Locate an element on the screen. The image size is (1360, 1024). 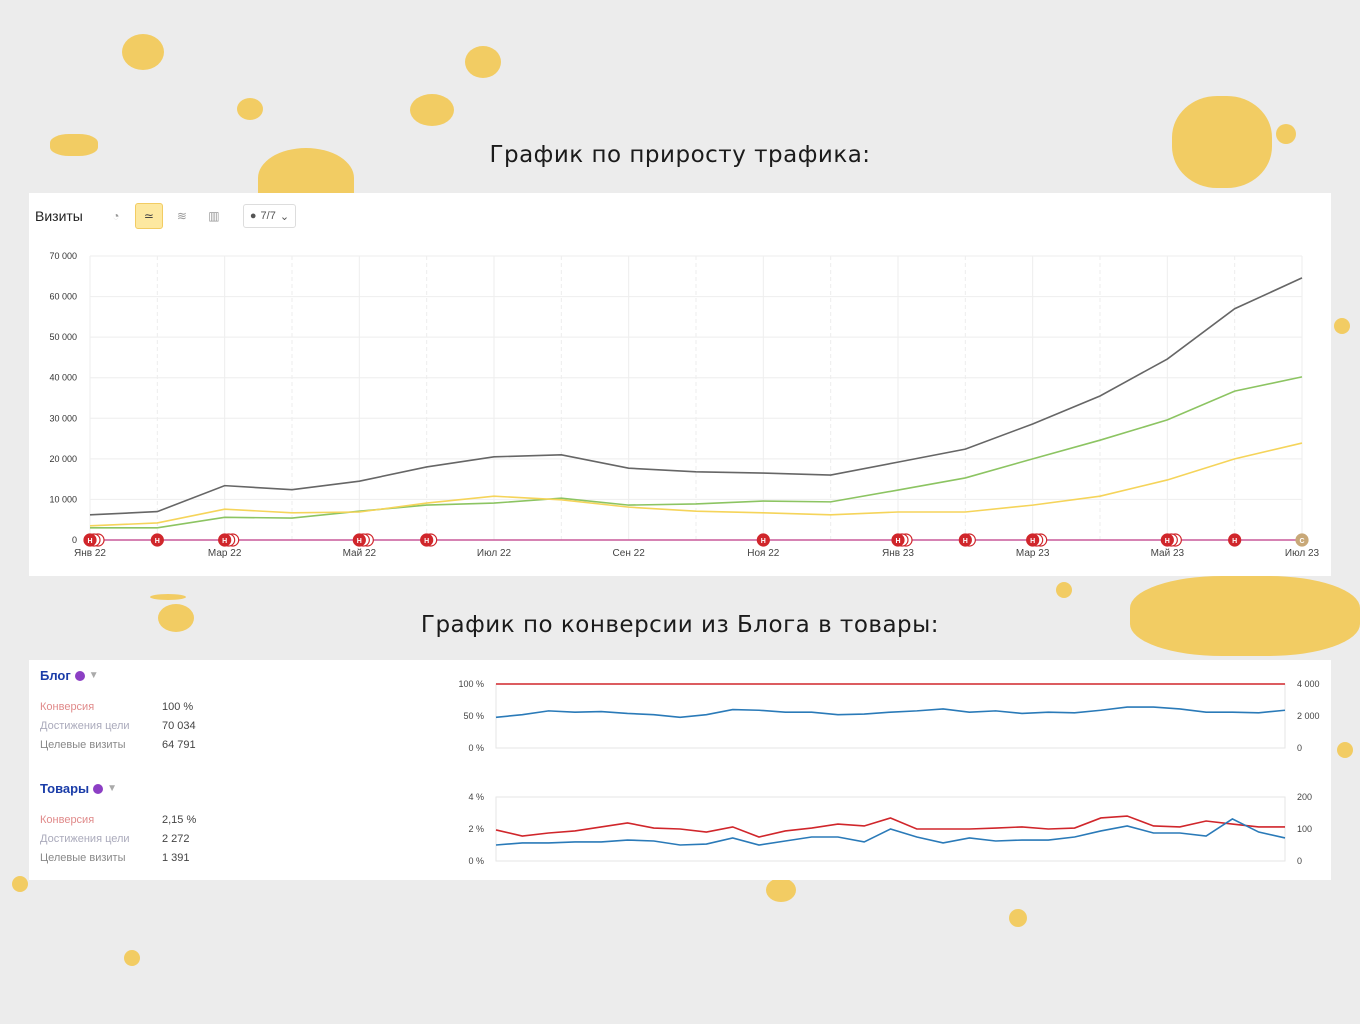
area-chart-icon: ≋ is located at coordinates (181, 216).